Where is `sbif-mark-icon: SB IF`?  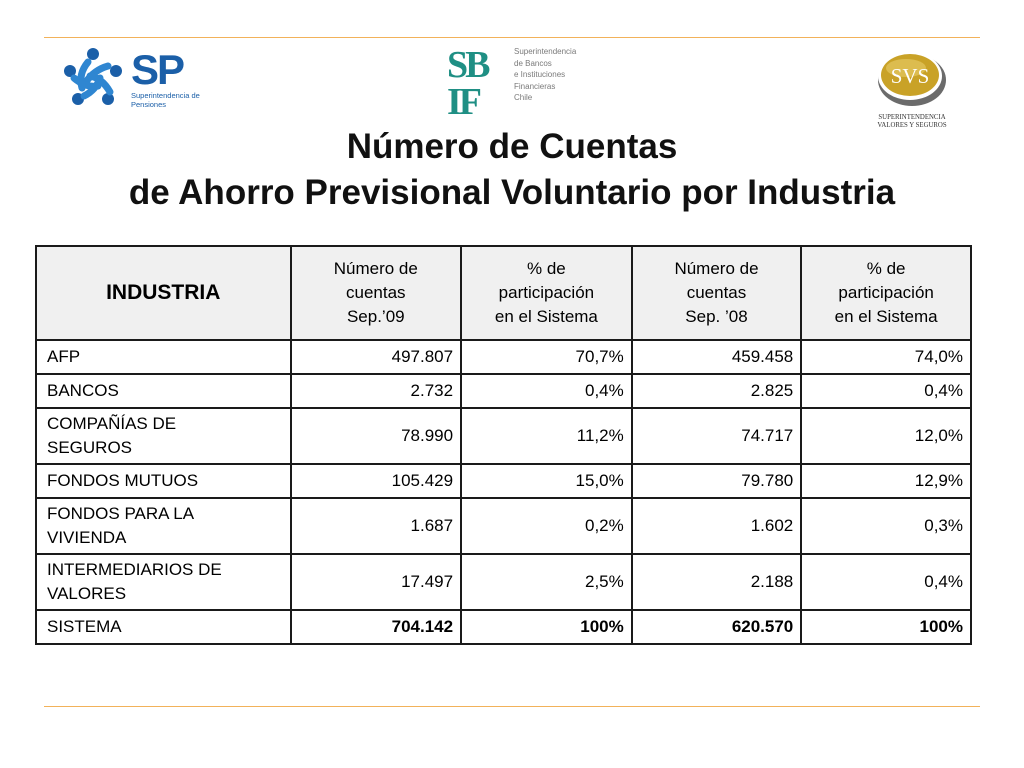
sbif-mark-icon: SB IF is located at coordinates (470, 80).